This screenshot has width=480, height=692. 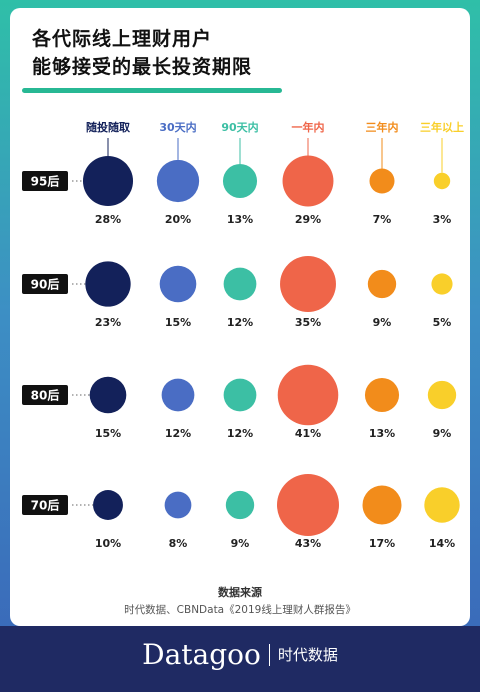 What do you see at coordinates (308, 433) in the screenshot?
I see `value-label: 41%` at bounding box center [308, 433].